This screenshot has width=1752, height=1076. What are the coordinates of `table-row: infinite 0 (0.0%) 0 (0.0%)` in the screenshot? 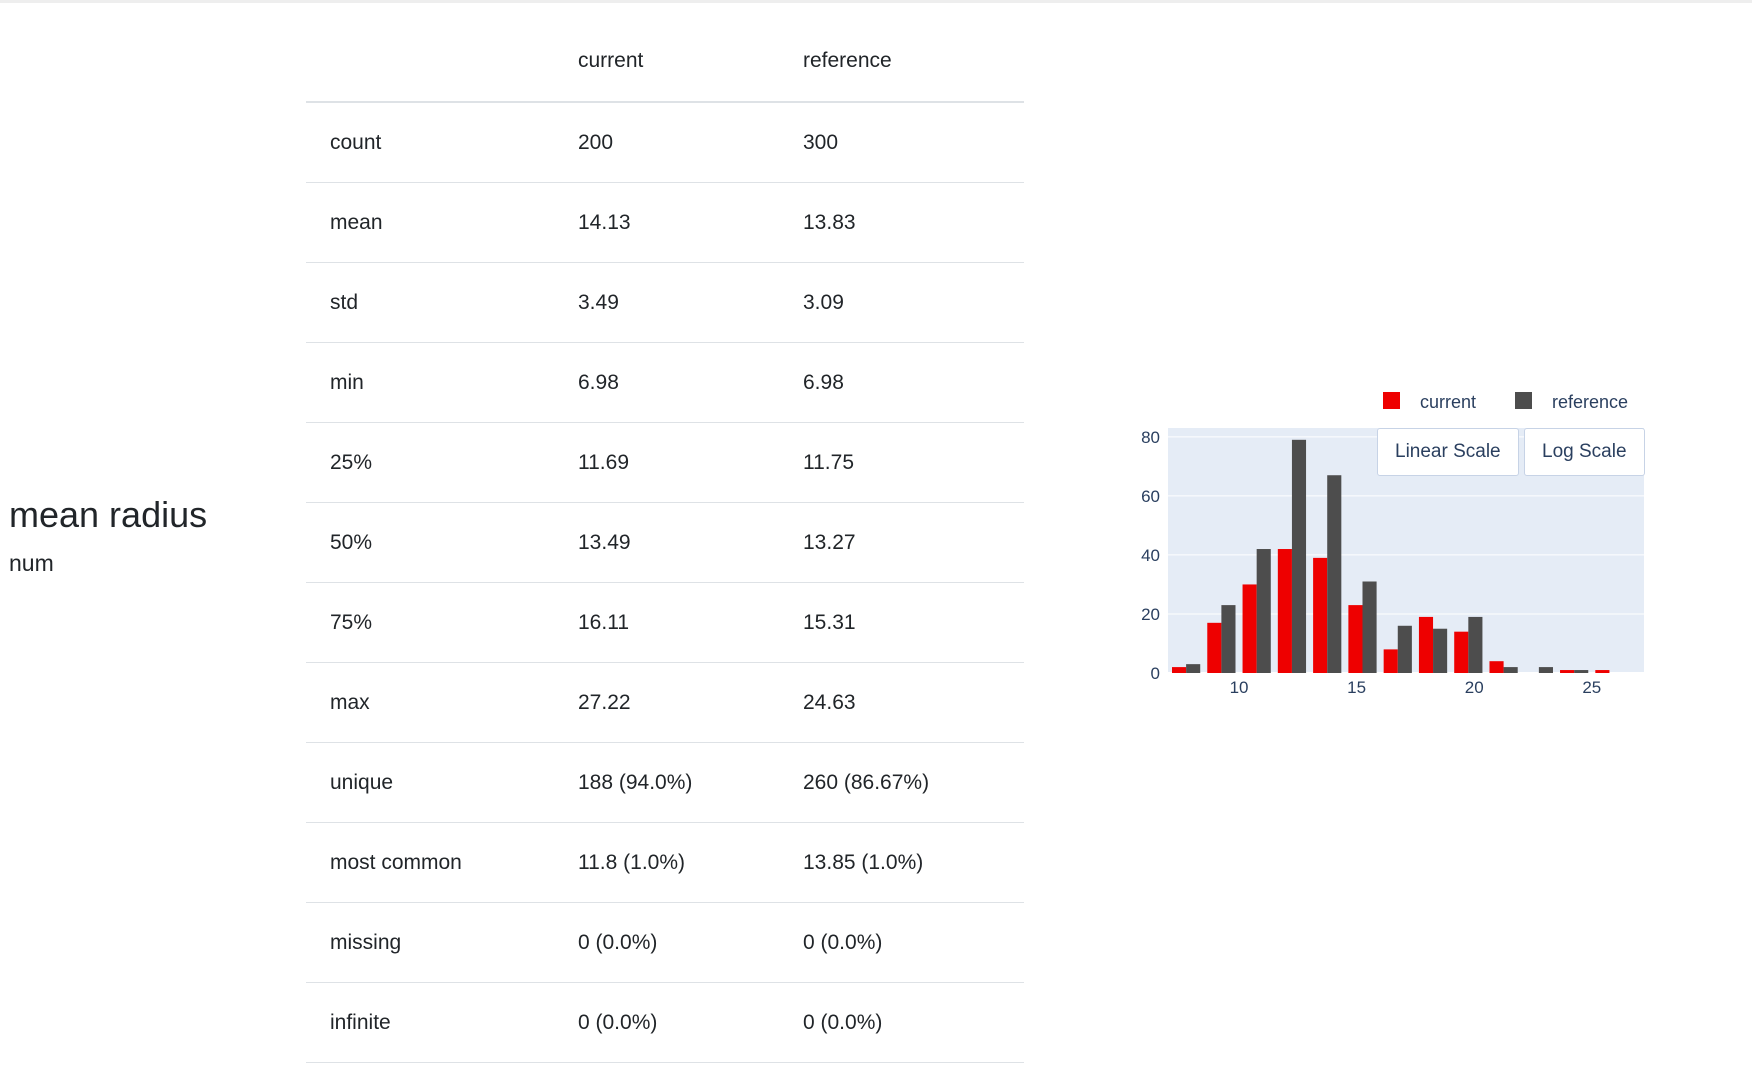 It's located at (665, 1022).